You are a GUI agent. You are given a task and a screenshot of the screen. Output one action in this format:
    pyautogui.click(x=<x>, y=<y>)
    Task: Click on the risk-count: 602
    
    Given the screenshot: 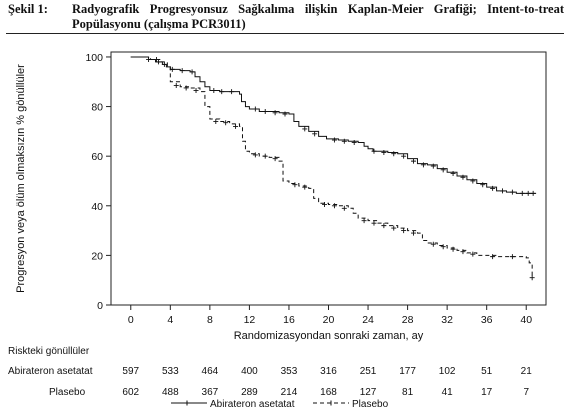 What is the action you would take?
    pyautogui.click(x=130, y=392)
    